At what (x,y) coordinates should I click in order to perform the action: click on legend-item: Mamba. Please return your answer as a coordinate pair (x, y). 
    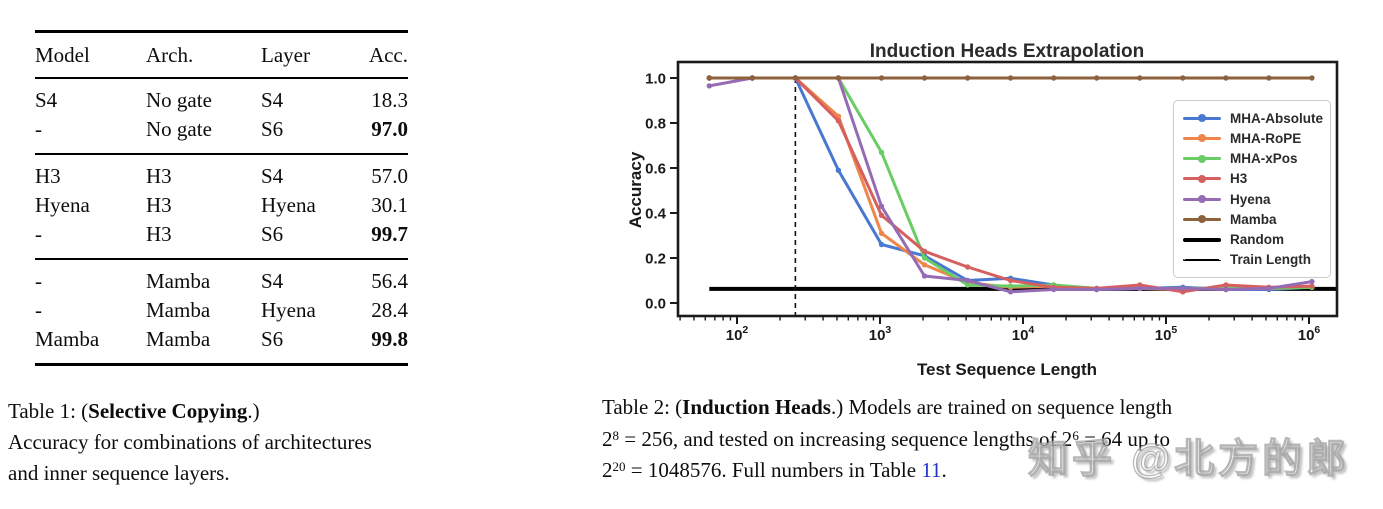
    Looking at the image, I should click on (1253, 219).